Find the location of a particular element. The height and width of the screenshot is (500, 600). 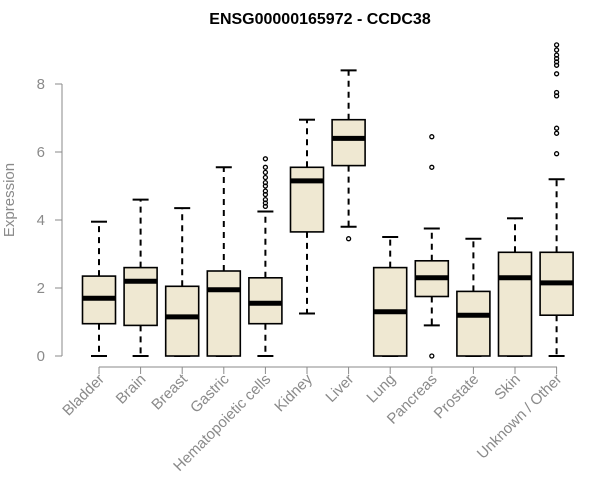

box-skin is located at coordinates (515, 287).